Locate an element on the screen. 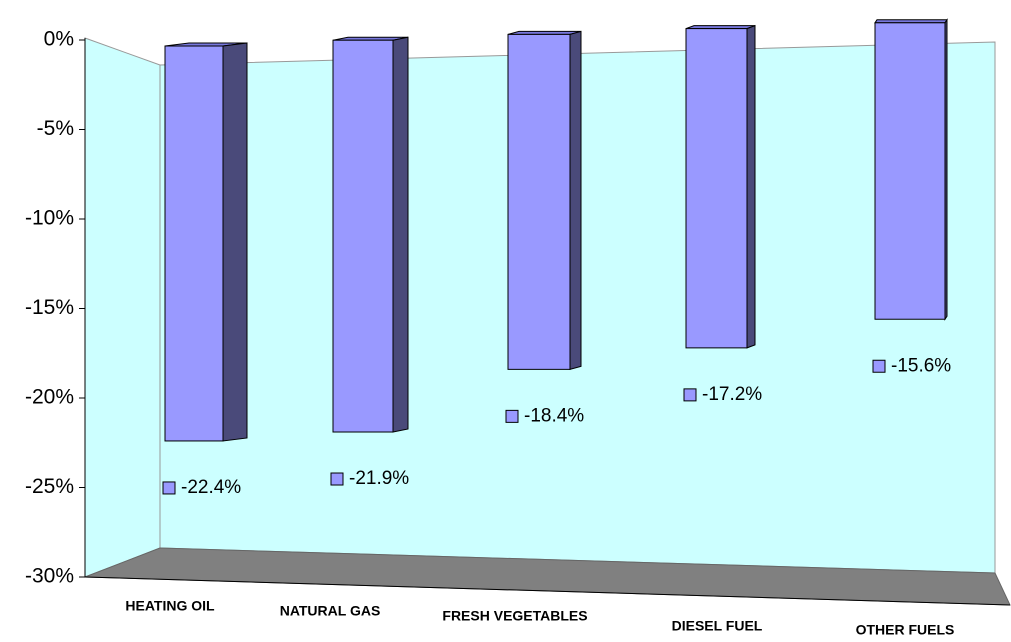  x-tick-label: DIESEL FUEL is located at coordinates (717, 626).